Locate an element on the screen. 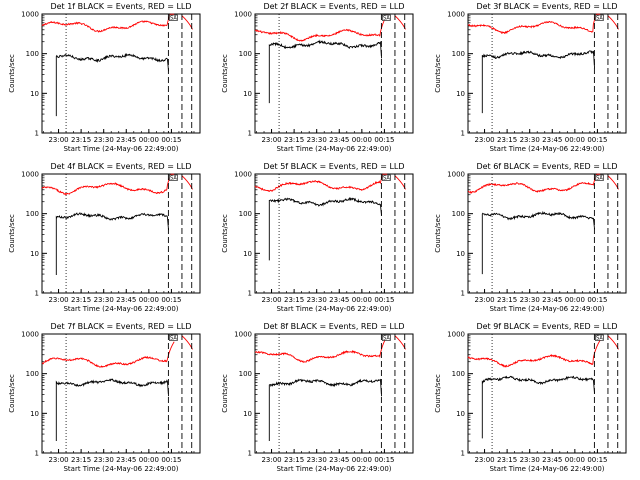 This screenshot has width=640, height=480. chart-title: Det 8f BLACK = Events, RED = LLD is located at coordinates (333, 326).